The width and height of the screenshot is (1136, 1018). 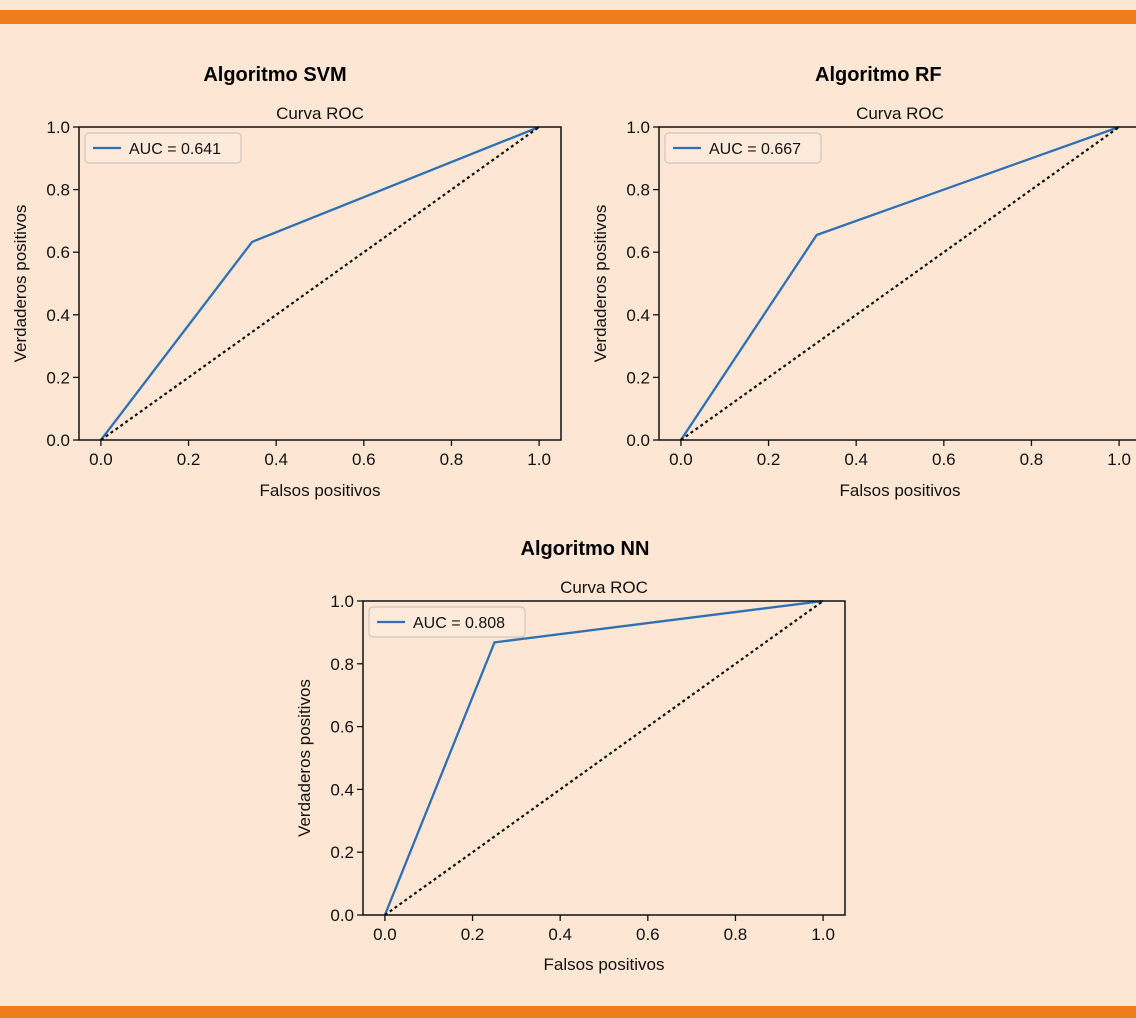 I want to click on diagonal-reference-line, so click(x=604, y=758).